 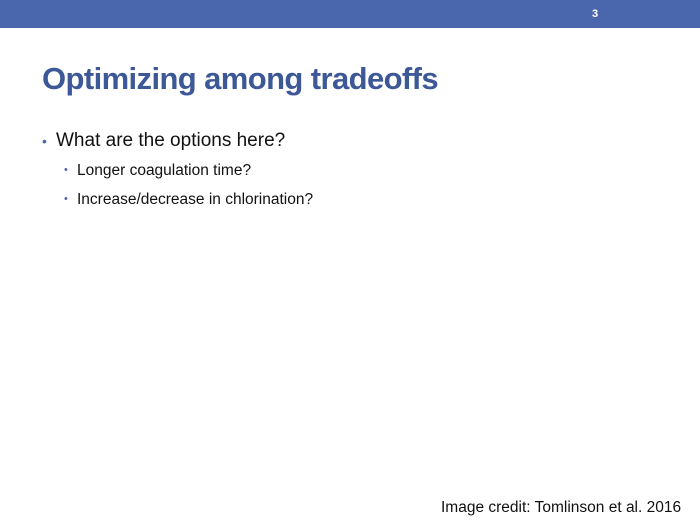 I want to click on bullet-item-options: • What are the options here?, so click(x=350, y=141).